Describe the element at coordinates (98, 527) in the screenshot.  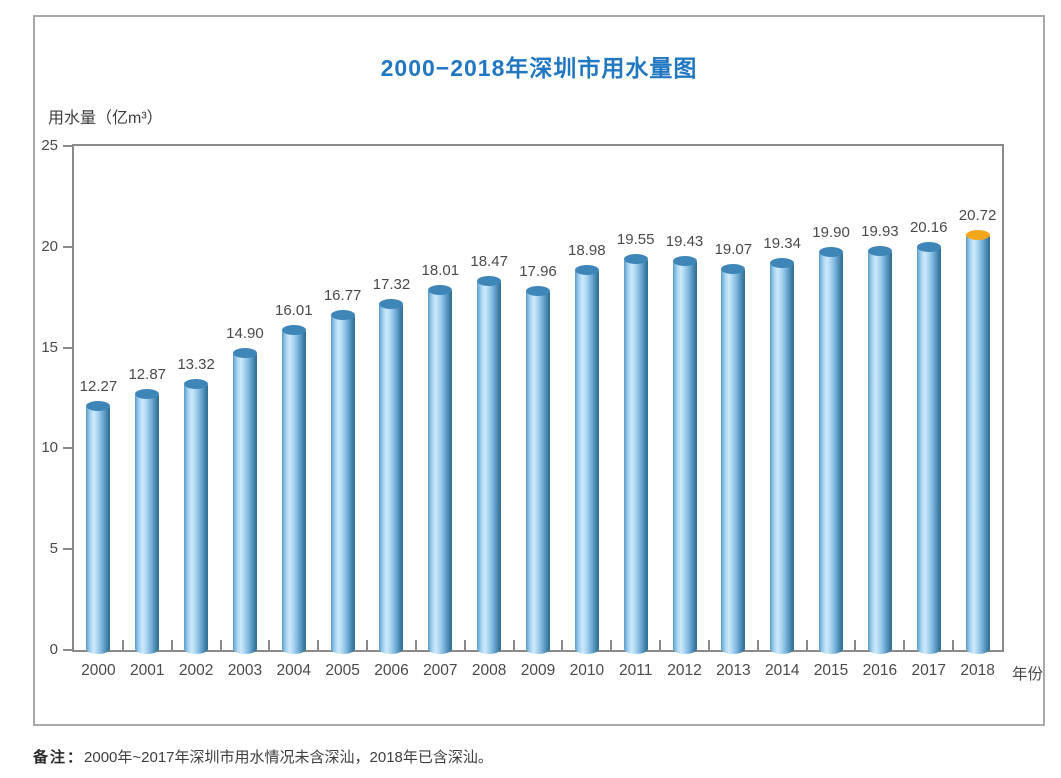
I see `bar-2000` at that location.